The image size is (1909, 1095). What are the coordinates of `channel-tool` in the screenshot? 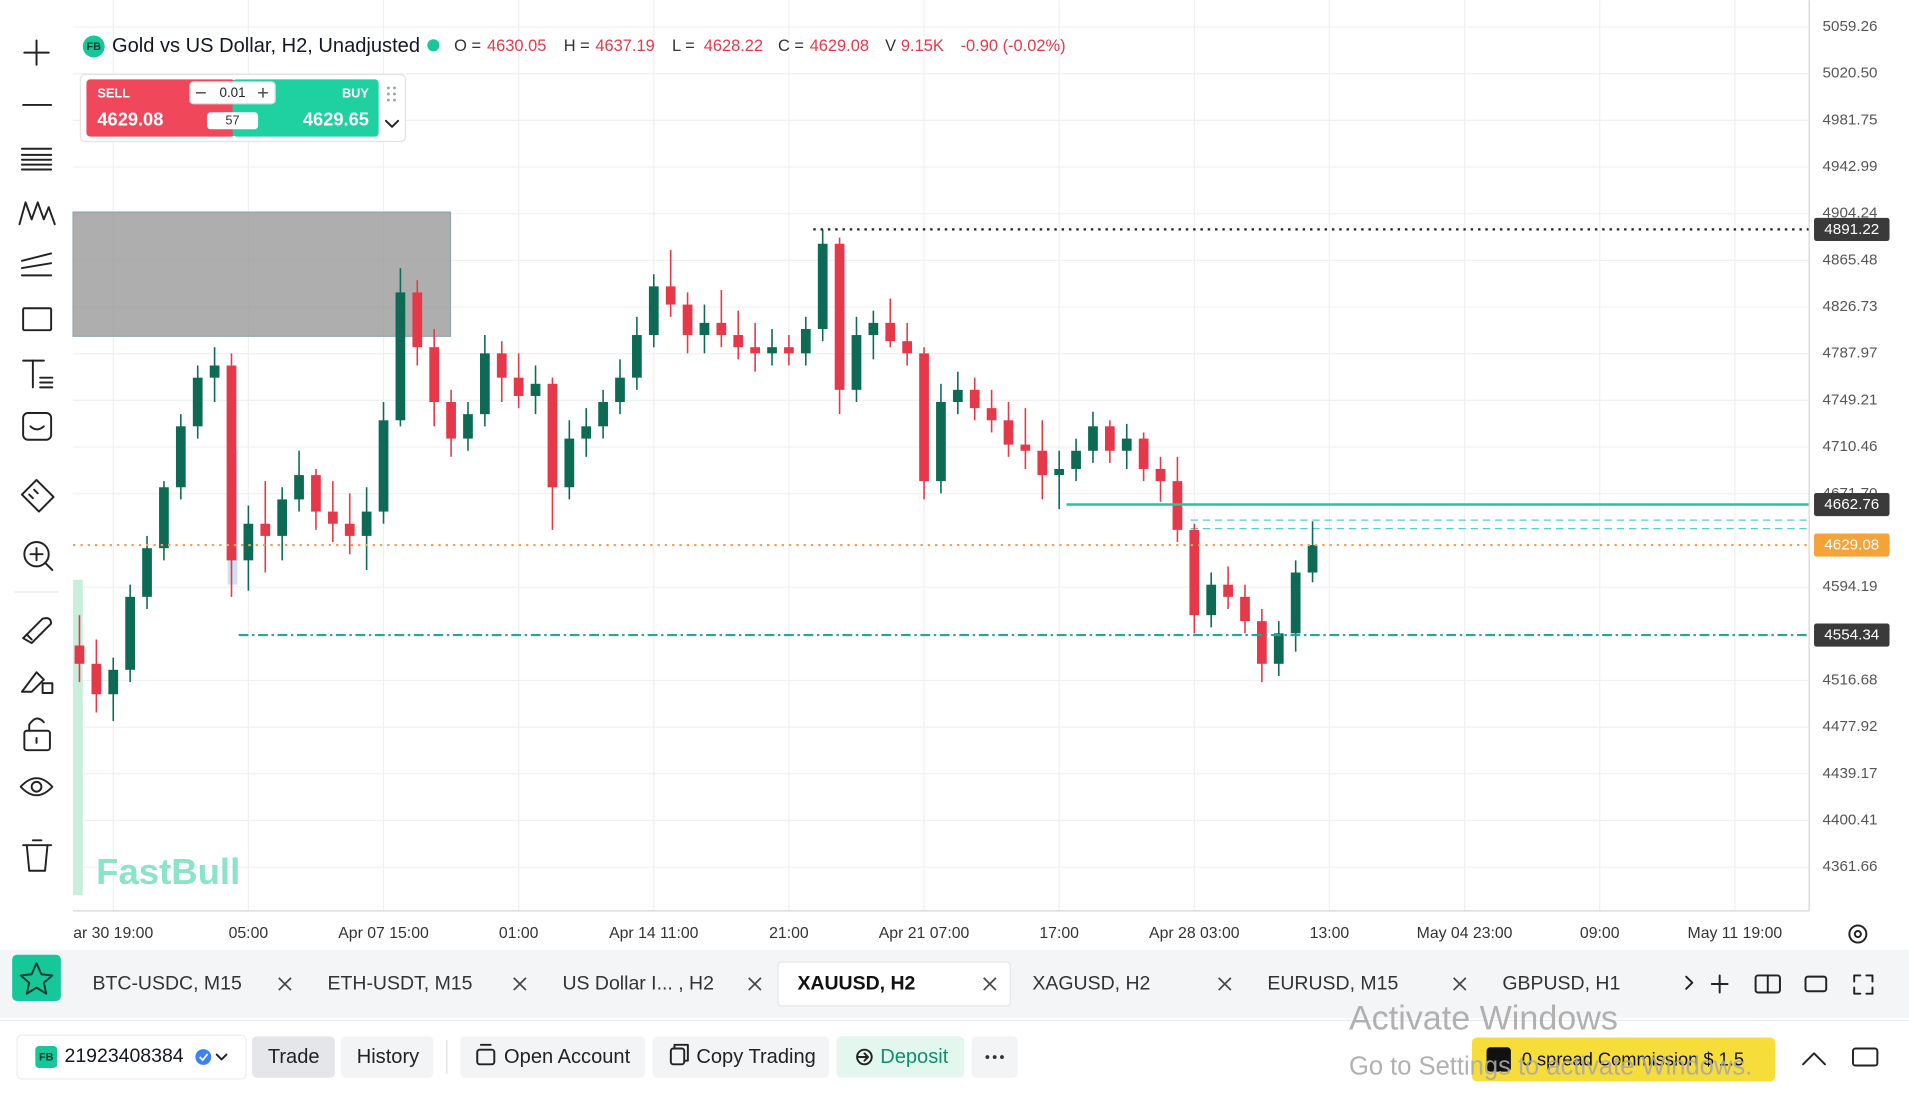 It's located at (36, 264).